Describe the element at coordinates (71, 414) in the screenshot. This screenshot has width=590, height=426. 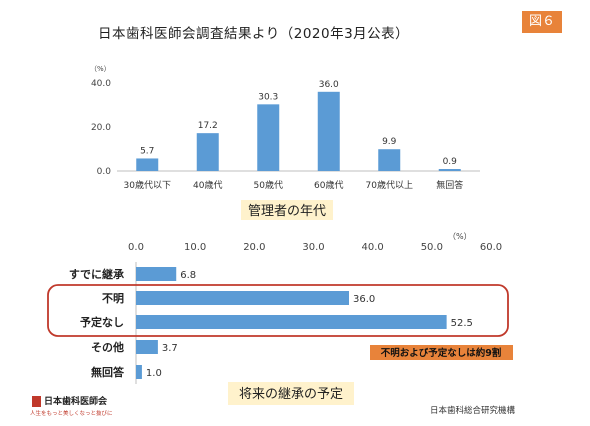
I see `logo-tagline: 人生をもっと美しくなっと抜びに` at that location.